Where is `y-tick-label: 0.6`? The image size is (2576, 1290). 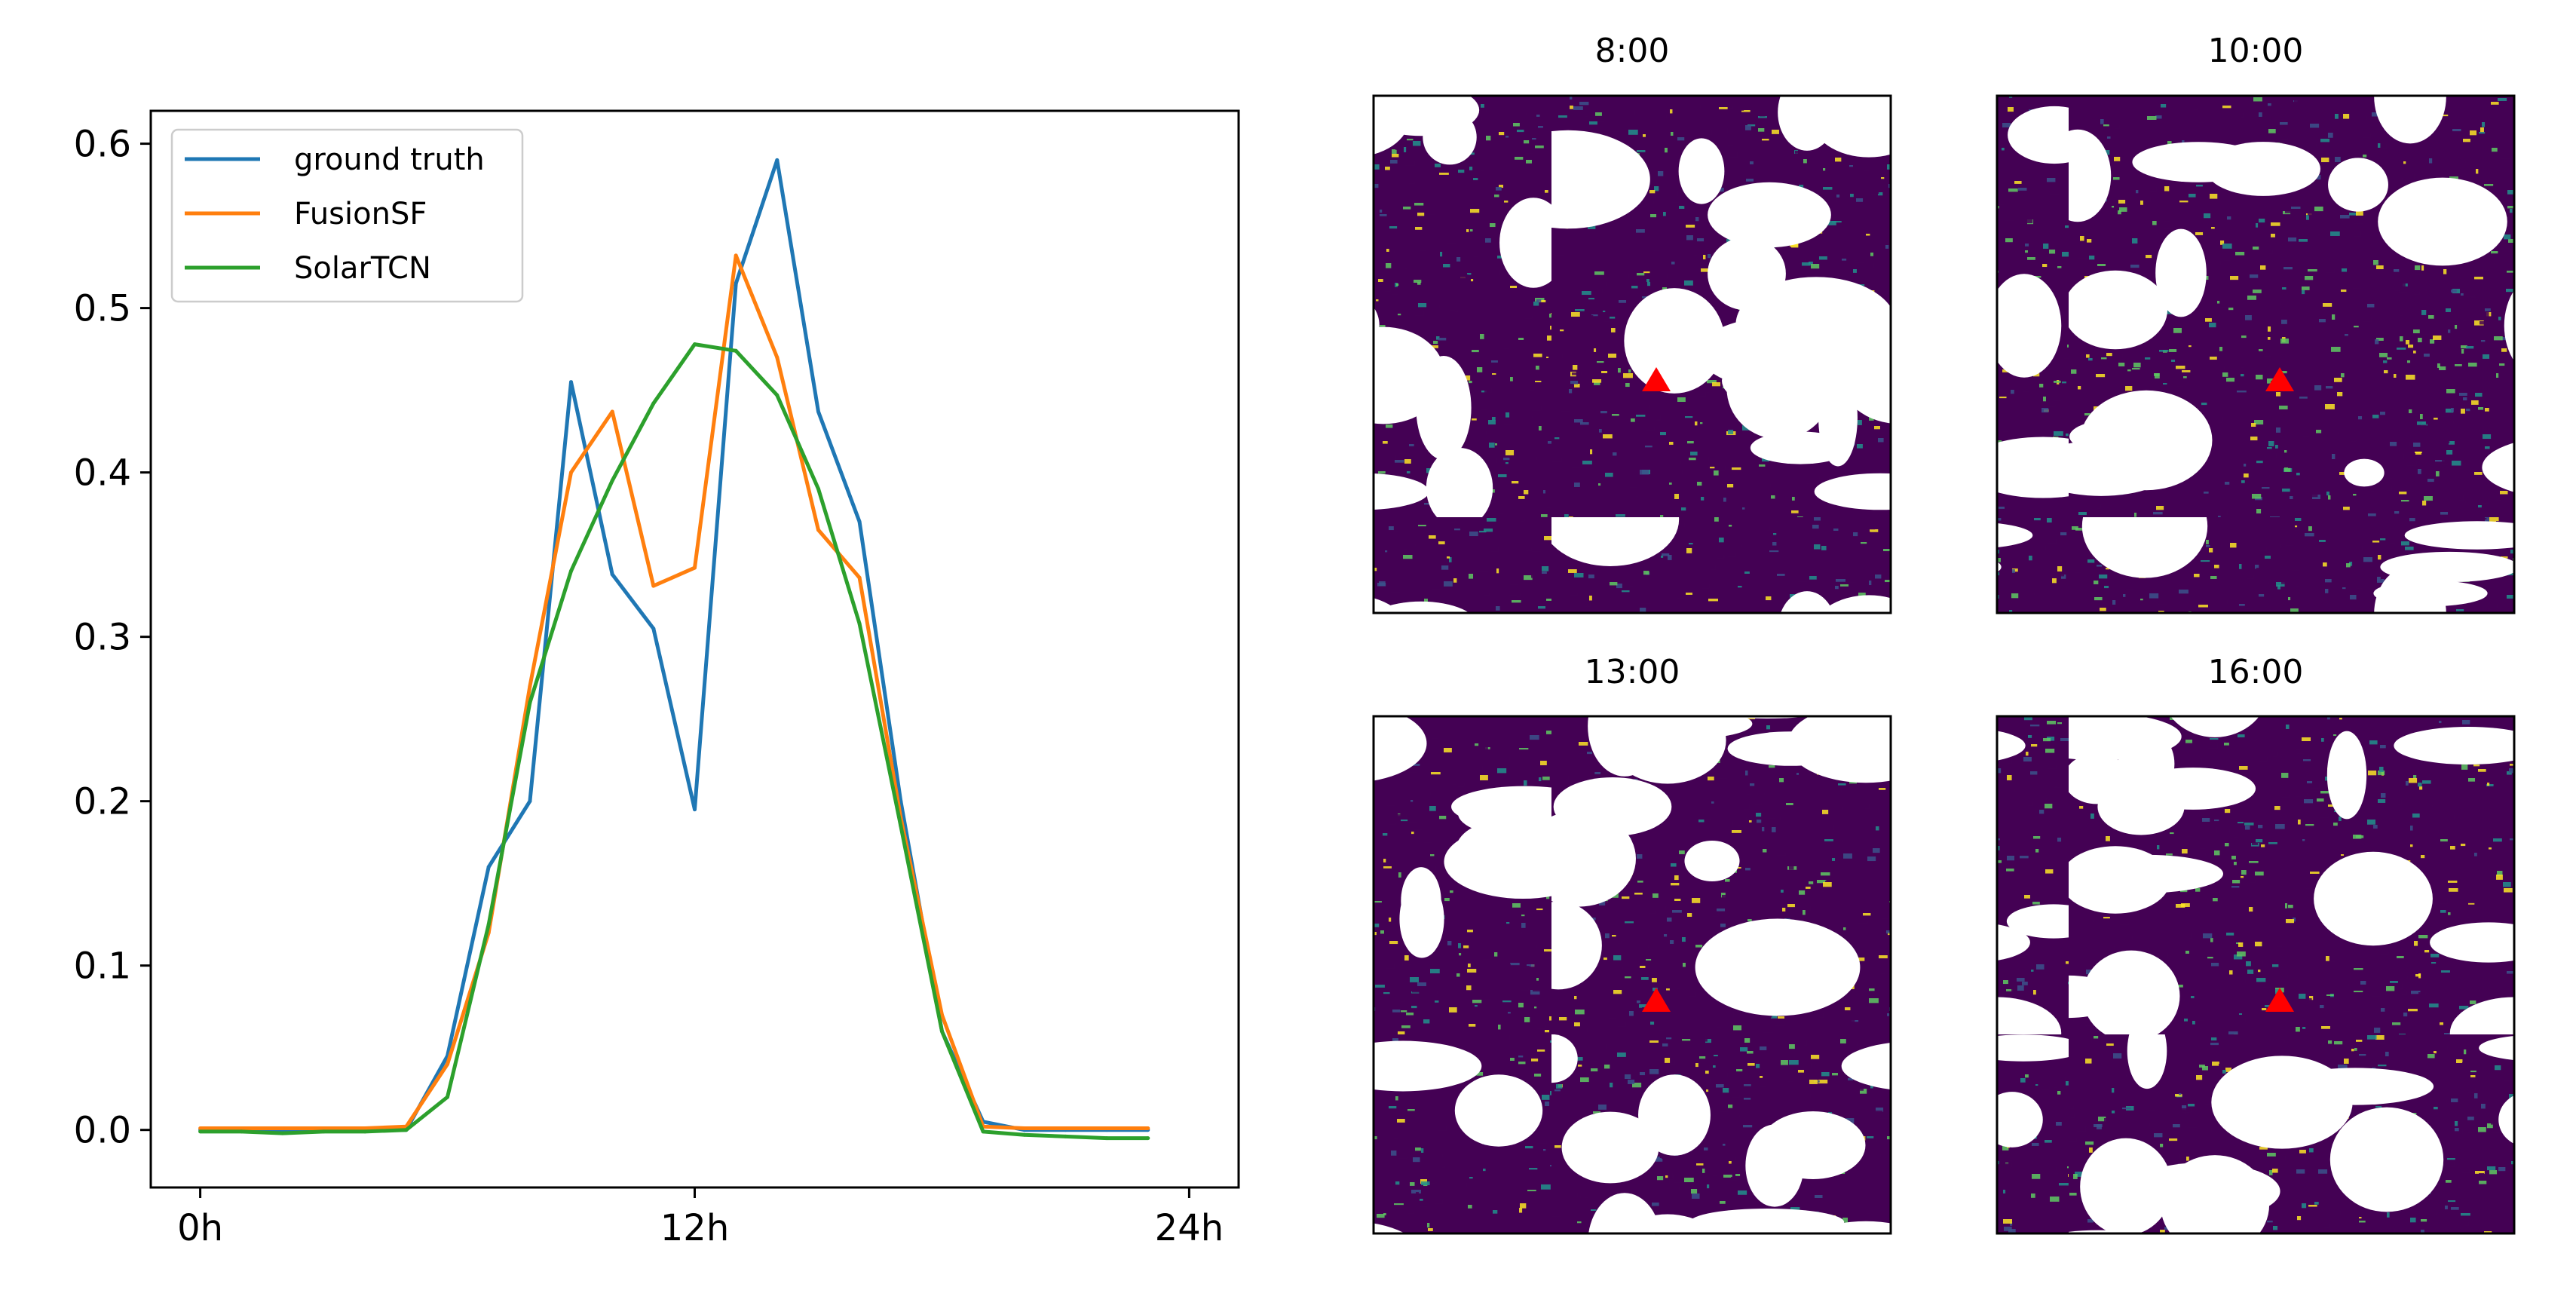 y-tick-label: 0.6 is located at coordinates (102, 145).